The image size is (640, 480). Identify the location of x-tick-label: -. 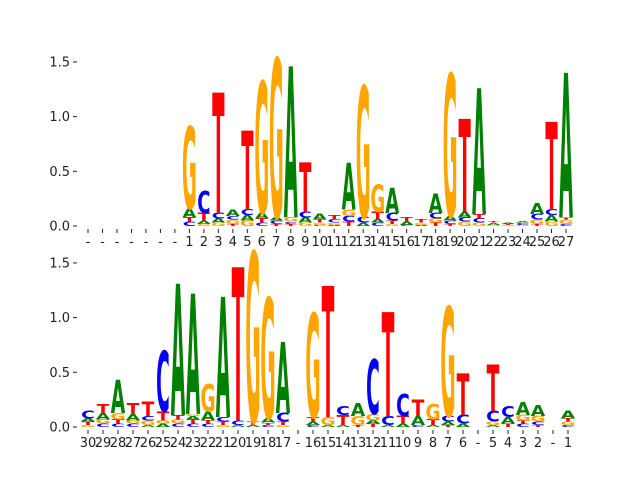
(298, 443).